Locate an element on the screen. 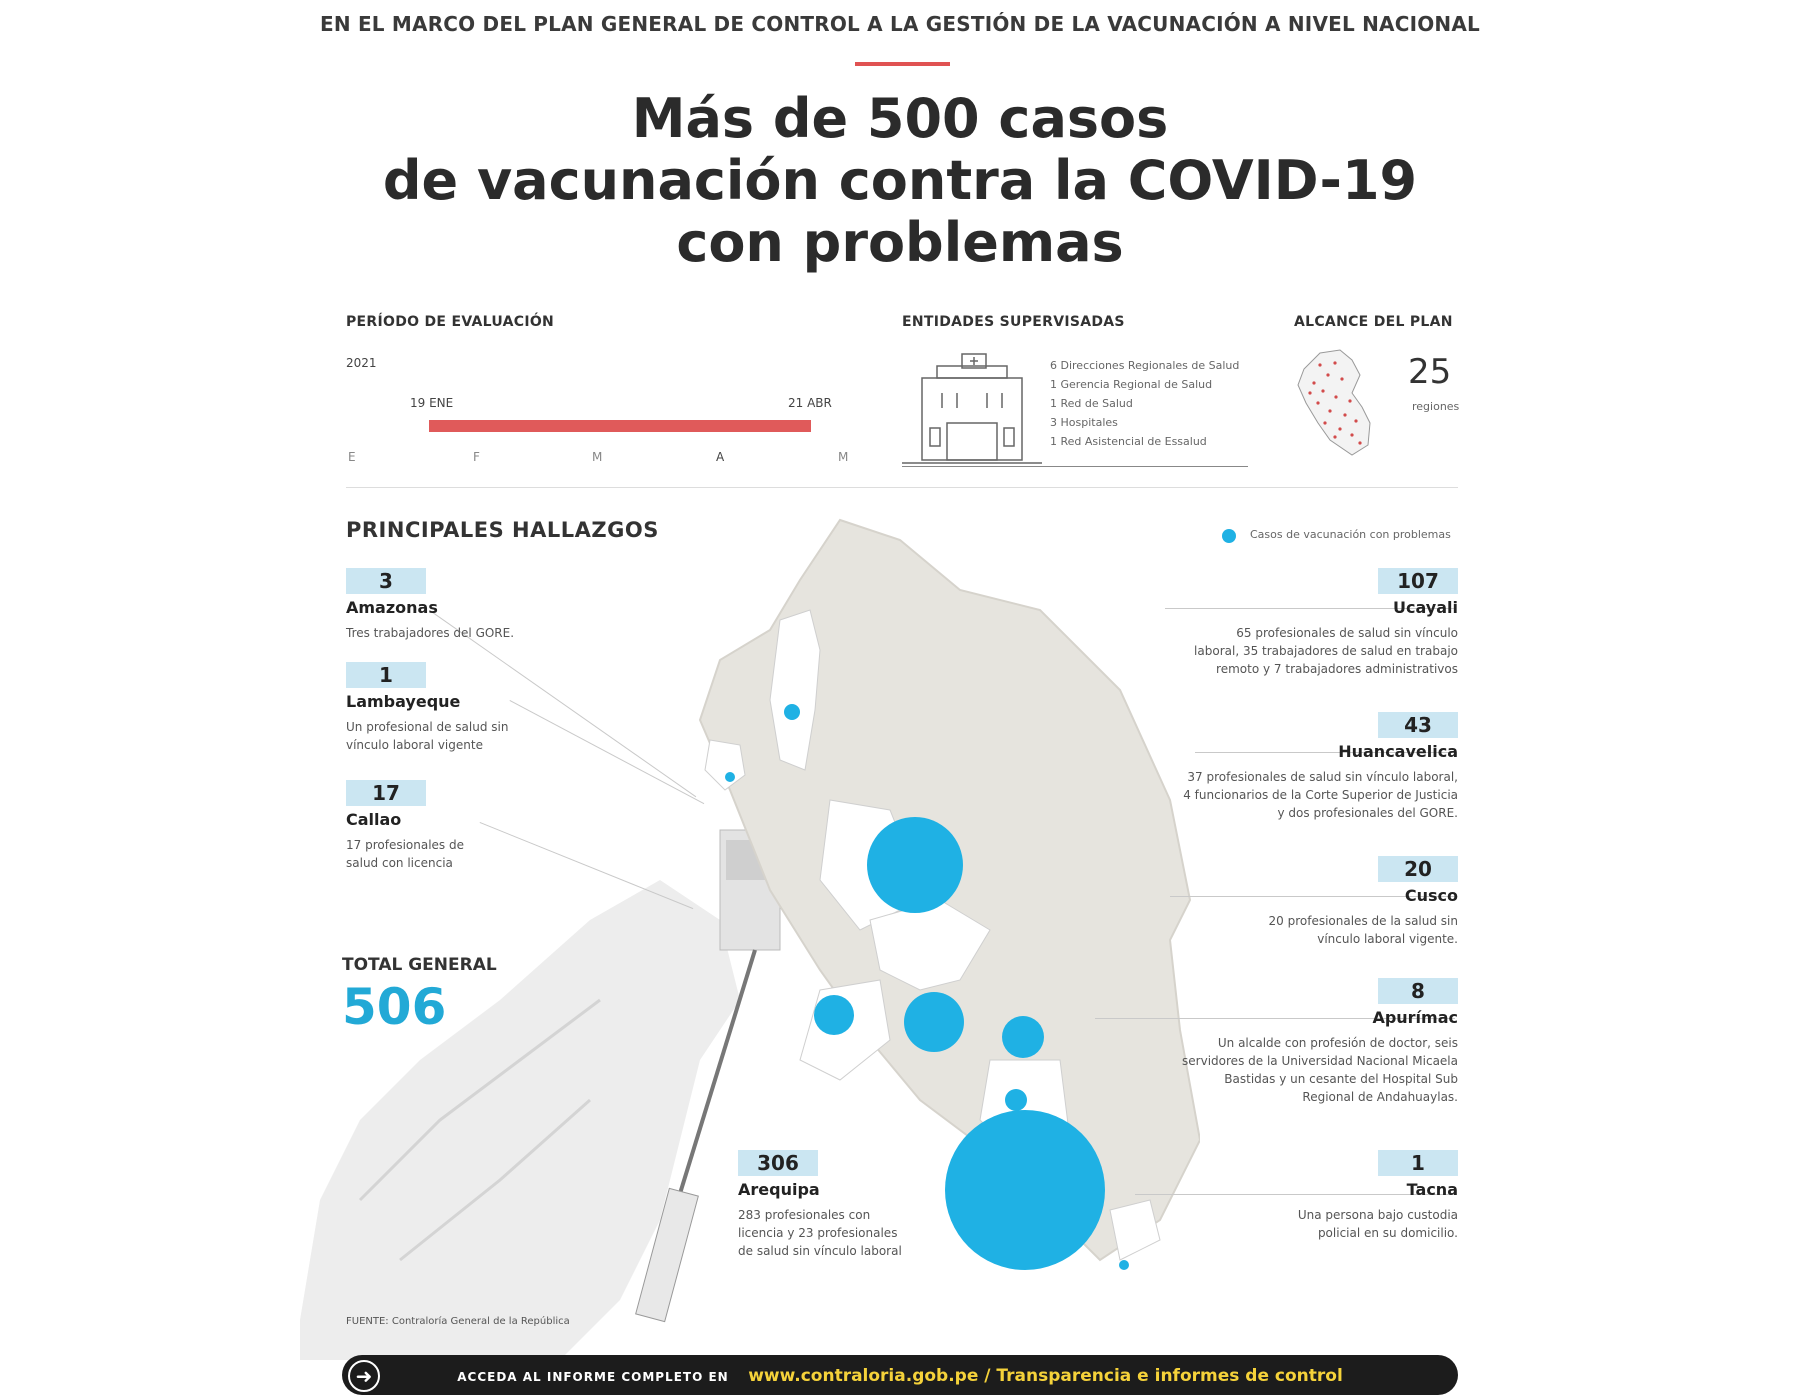 This screenshot has width=1800, height=1395. footer-lead: ACCEDA AL INFORME COMPLETO EN is located at coordinates (593, 1377).